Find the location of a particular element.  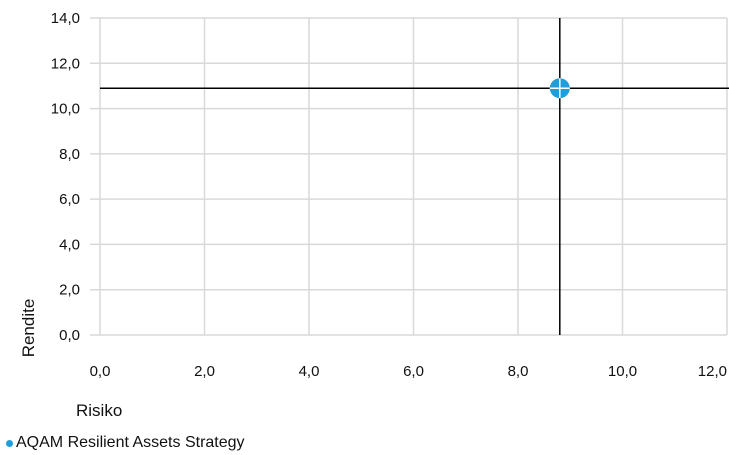

legend-label: AQAM Resilient Assets Strategy is located at coordinates (130, 442).